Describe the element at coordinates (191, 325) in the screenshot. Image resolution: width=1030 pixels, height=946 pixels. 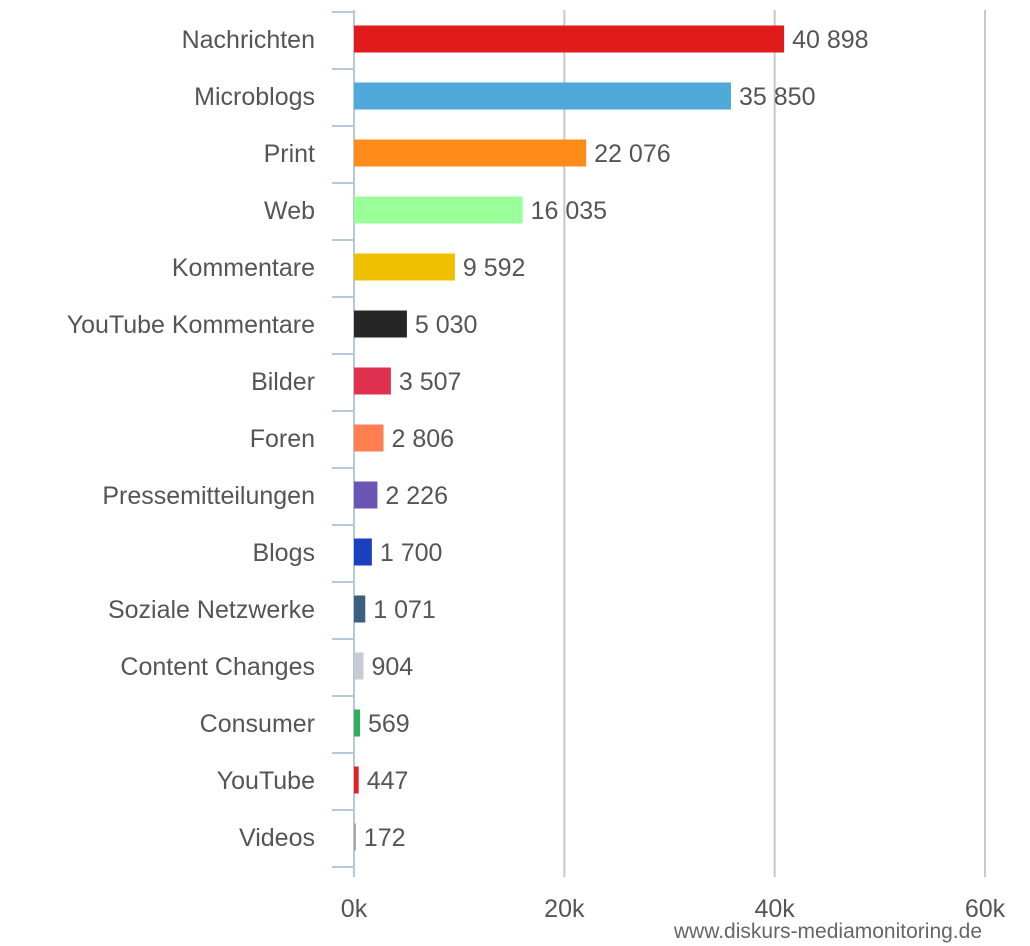
I see `category-label: YouTube Kommentare` at that location.